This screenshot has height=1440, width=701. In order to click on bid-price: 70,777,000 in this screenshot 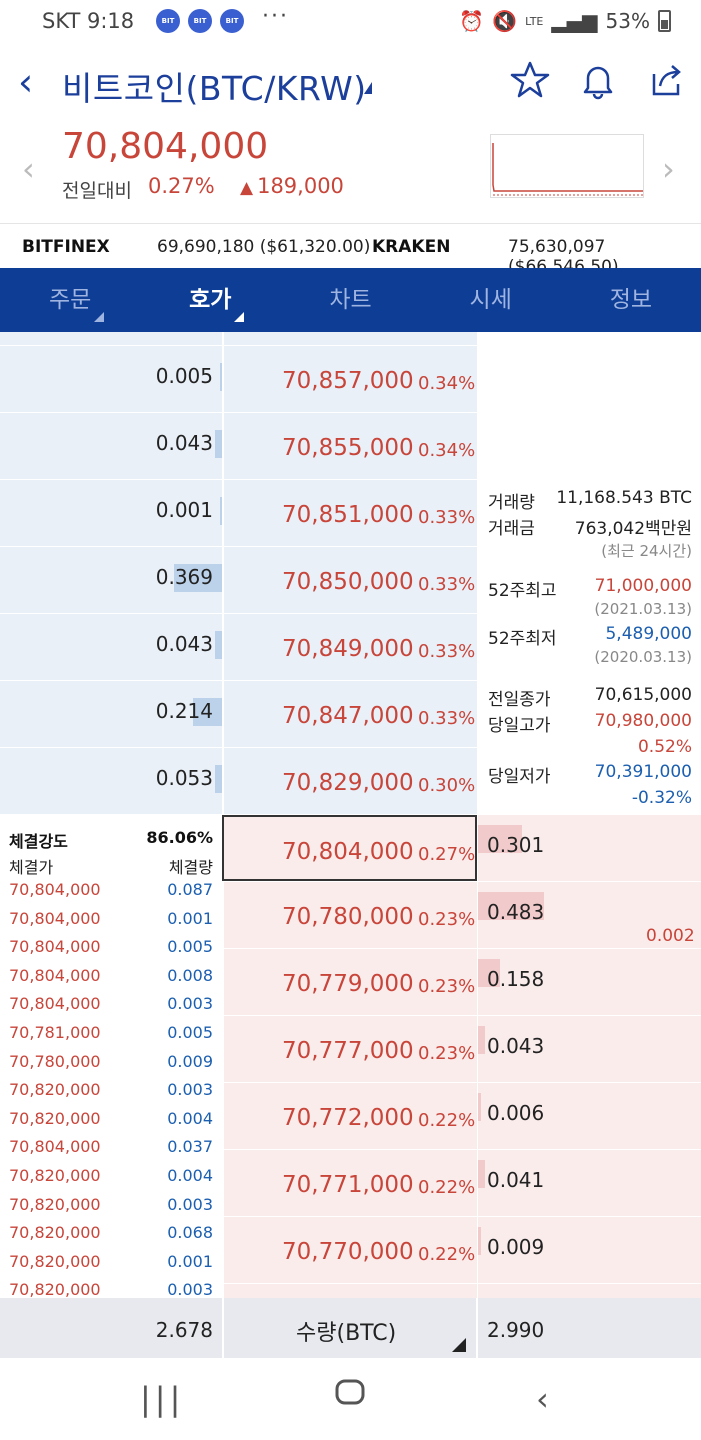, I will do `click(348, 1051)`.